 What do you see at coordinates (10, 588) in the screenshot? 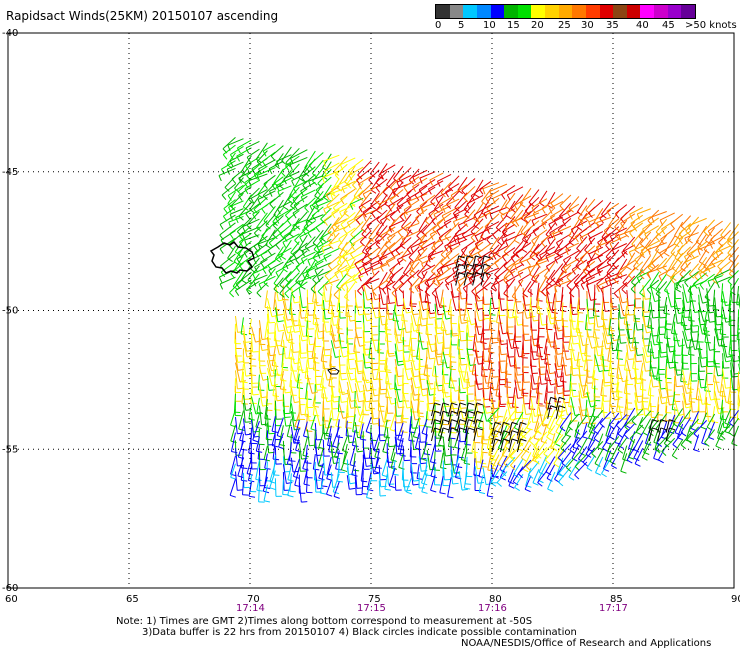
I see `lat-tick-label: -60` at bounding box center [10, 588].